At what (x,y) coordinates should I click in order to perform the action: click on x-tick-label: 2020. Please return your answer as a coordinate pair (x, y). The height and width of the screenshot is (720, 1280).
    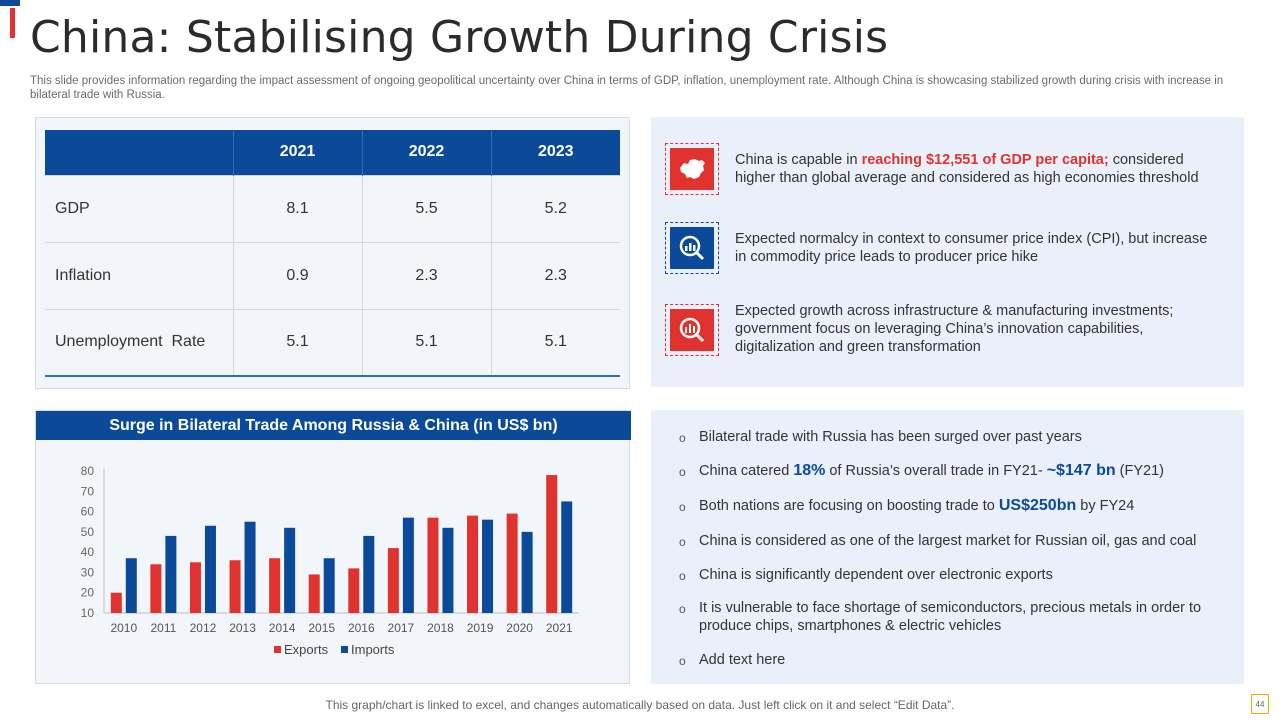
    Looking at the image, I should click on (519, 628).